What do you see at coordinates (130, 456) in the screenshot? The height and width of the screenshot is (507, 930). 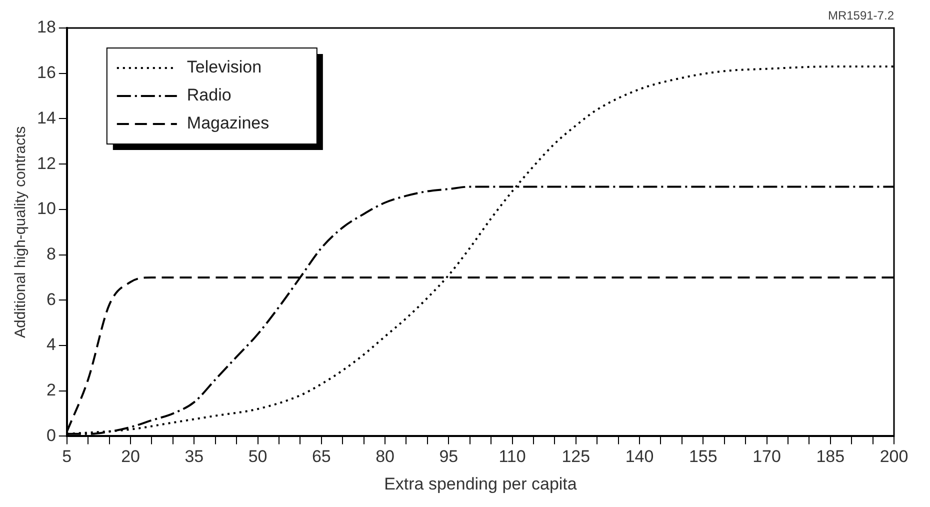 I see `x-tick-label: 20` at bounding box center [130, 456].